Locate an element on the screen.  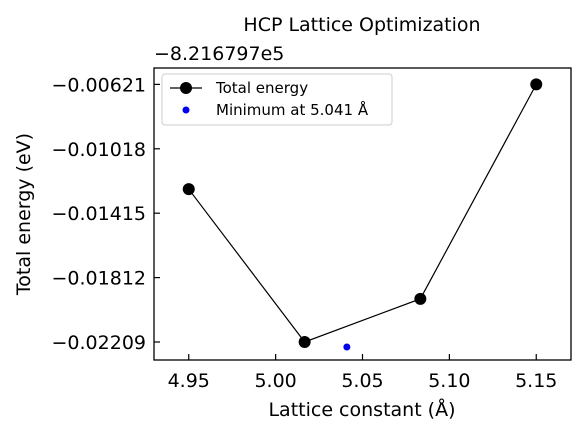
y-tick-label: −0.02209 is located at coordinates (99, 343).